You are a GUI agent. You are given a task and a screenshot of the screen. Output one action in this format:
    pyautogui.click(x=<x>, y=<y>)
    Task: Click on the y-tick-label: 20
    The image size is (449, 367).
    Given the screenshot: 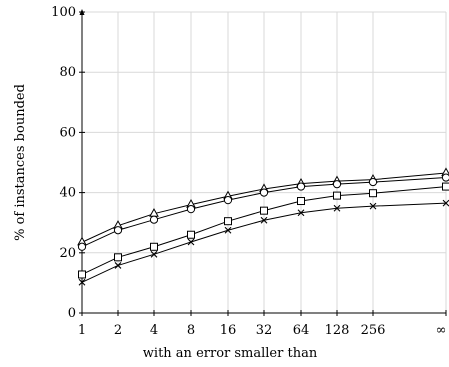 What is the action you would take?
    pyautogui.click(x=67, y=253)
    